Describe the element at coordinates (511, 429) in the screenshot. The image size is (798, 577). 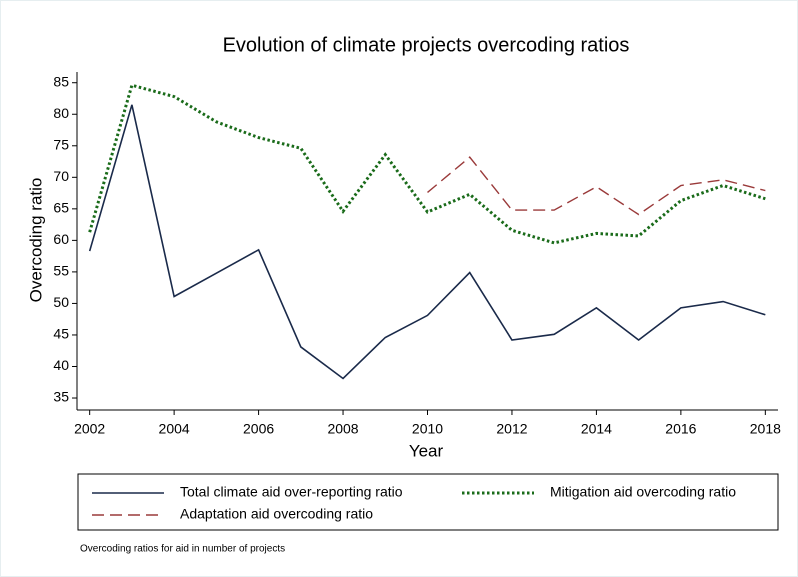
I see `x-tick-label: 2012` at that location.